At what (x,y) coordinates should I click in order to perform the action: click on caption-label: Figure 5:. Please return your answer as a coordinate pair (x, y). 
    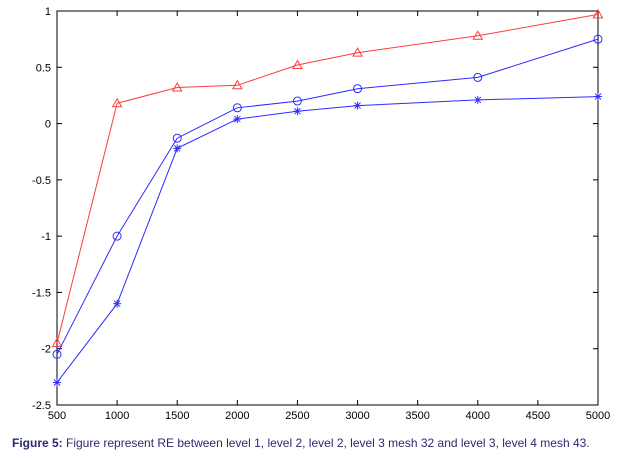
    Looking at the image, I should click on (37, 443).